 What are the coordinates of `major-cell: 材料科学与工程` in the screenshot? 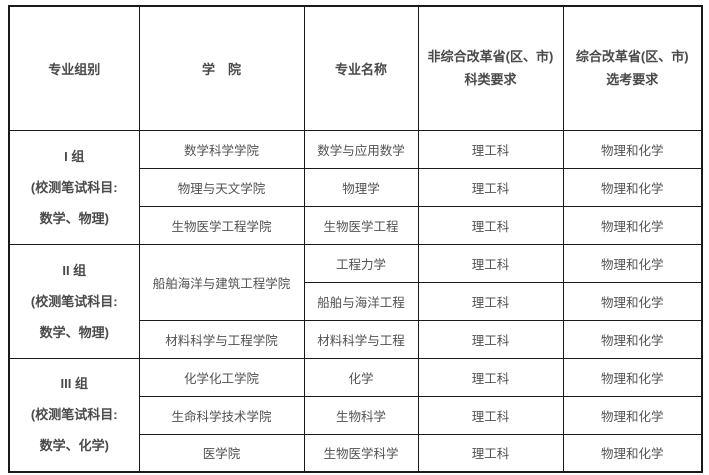 It's located at (361, 339).